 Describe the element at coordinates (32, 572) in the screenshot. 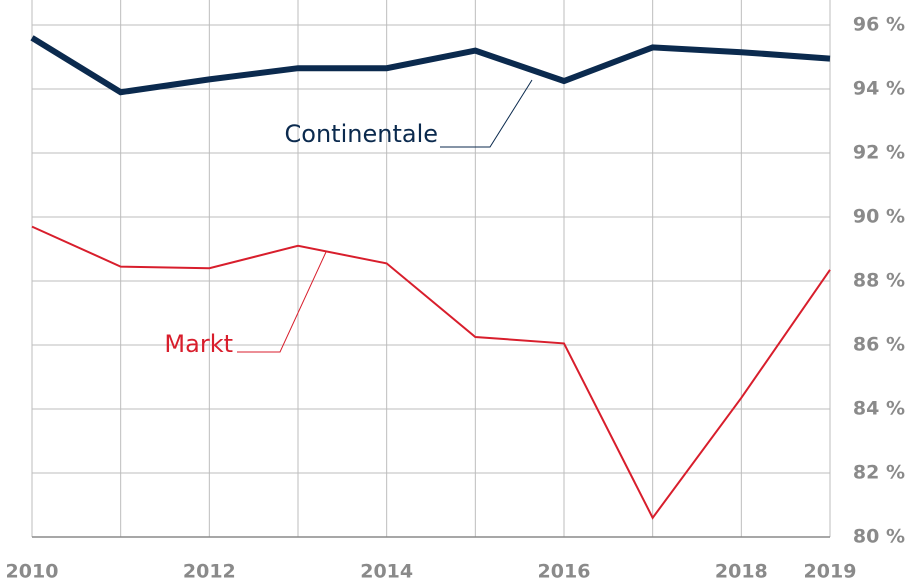

I see `x-tick-label: 2010` at that location.